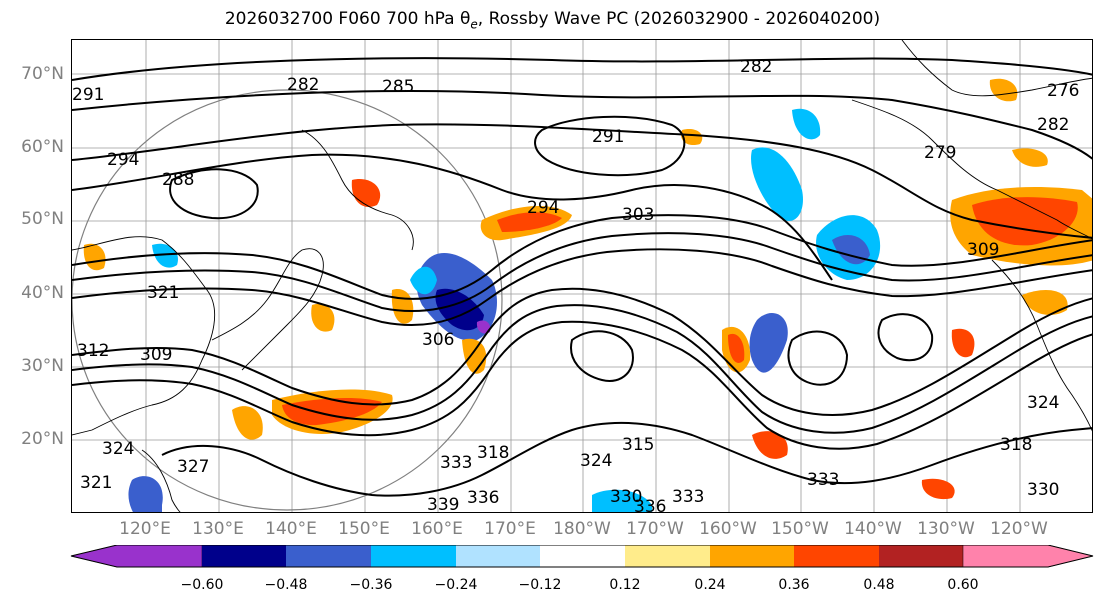 The width and height of the screenshot is (1105, 606). I want to click on lon-label-170e: 170°E, so click(510, 529).